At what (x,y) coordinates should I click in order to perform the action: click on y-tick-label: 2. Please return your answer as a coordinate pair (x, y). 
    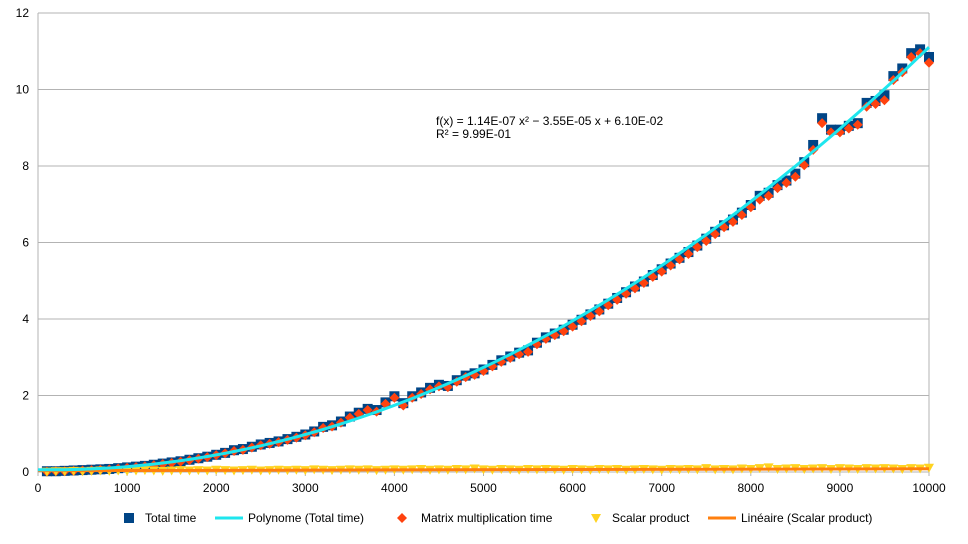
    Looking at the image, I should click on (25, 396).